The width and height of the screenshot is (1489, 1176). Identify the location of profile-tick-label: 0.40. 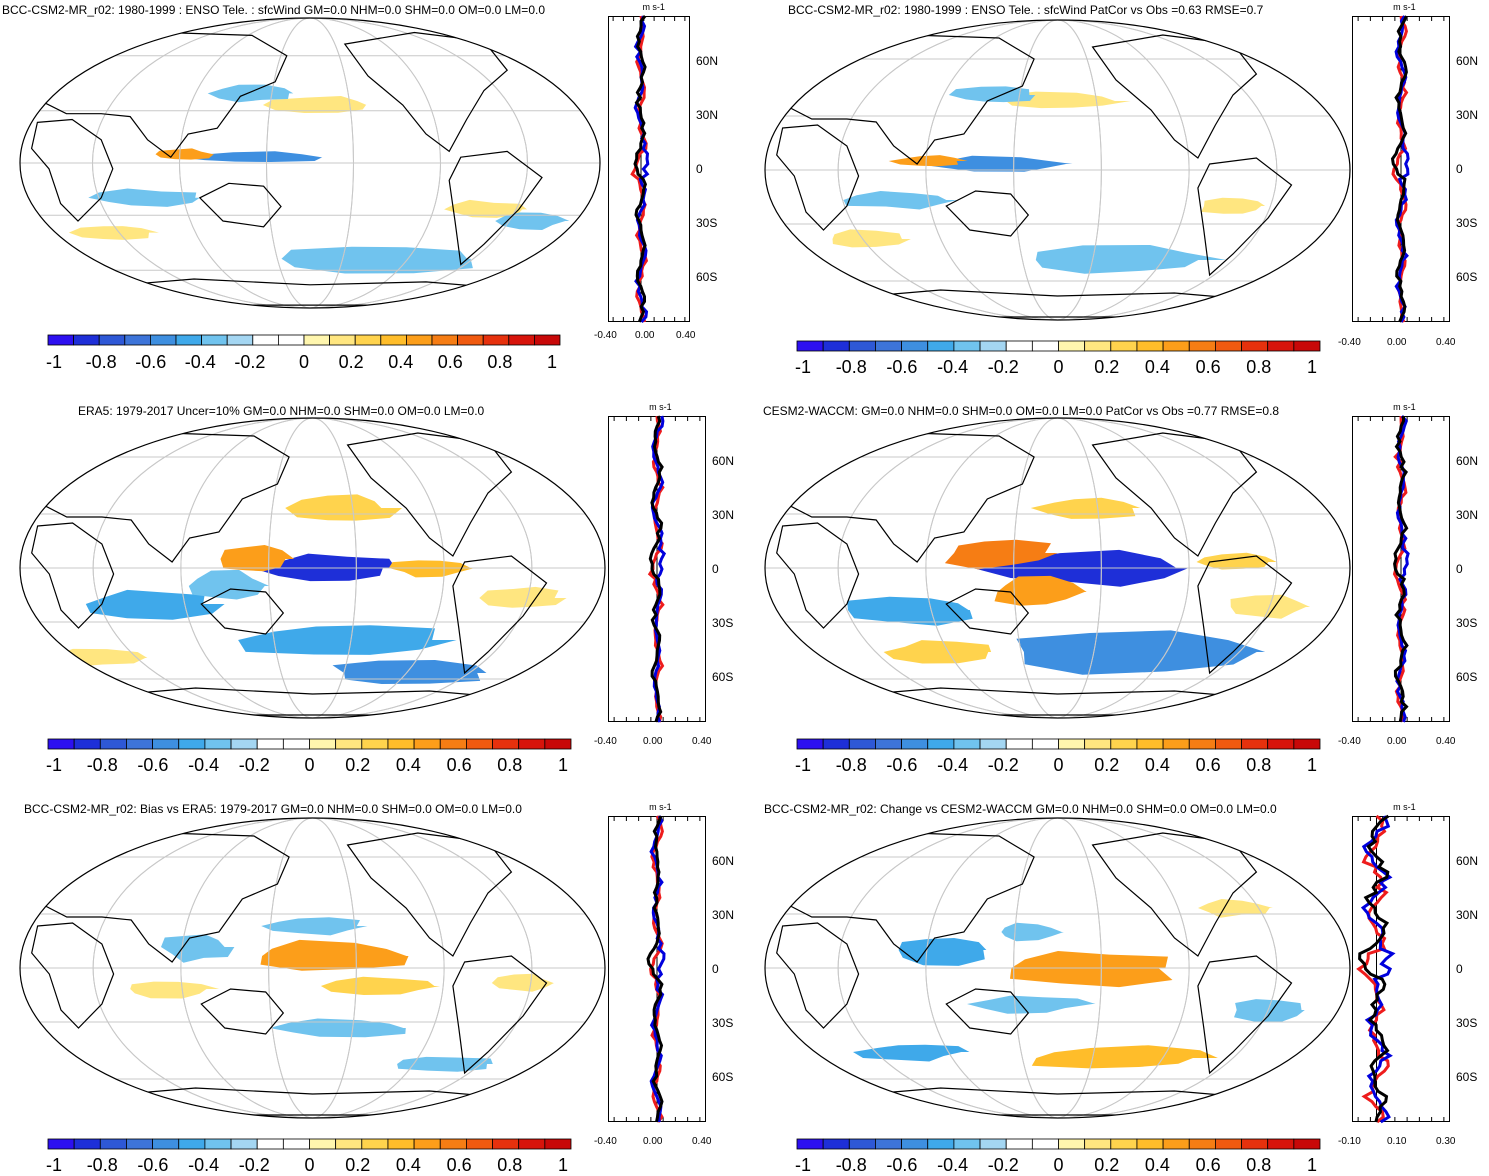
(1446, 342).